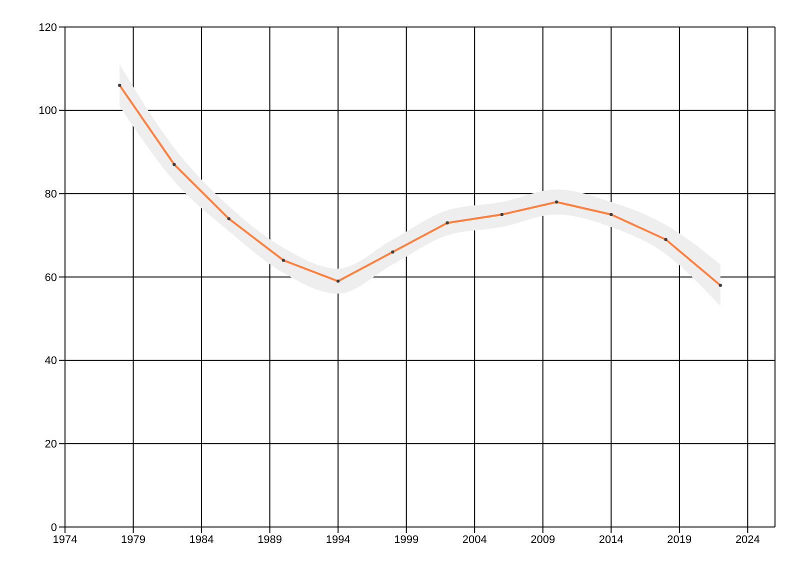  I want to click on y-tick-label: 20, so click(50, 444).